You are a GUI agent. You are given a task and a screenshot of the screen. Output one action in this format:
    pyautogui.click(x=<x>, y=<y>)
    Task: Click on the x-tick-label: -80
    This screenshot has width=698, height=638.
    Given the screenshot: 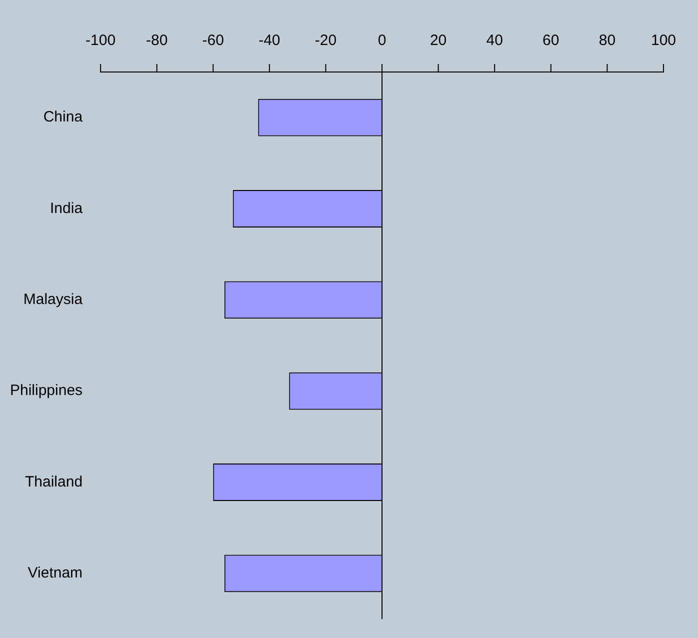 What is the action you would take?
    pyautogui.click(x=157, y=41)
    